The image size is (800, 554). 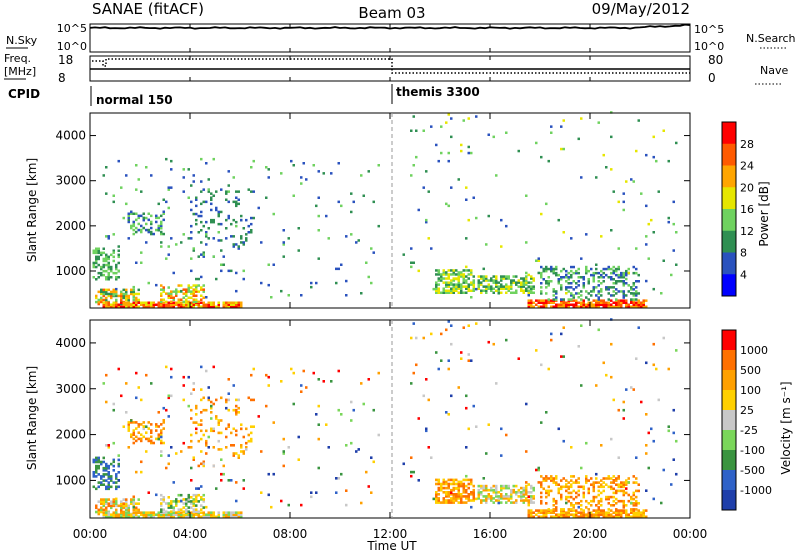 I want to click on power-scale-tick-0: 28, so click(x=747, y=144).